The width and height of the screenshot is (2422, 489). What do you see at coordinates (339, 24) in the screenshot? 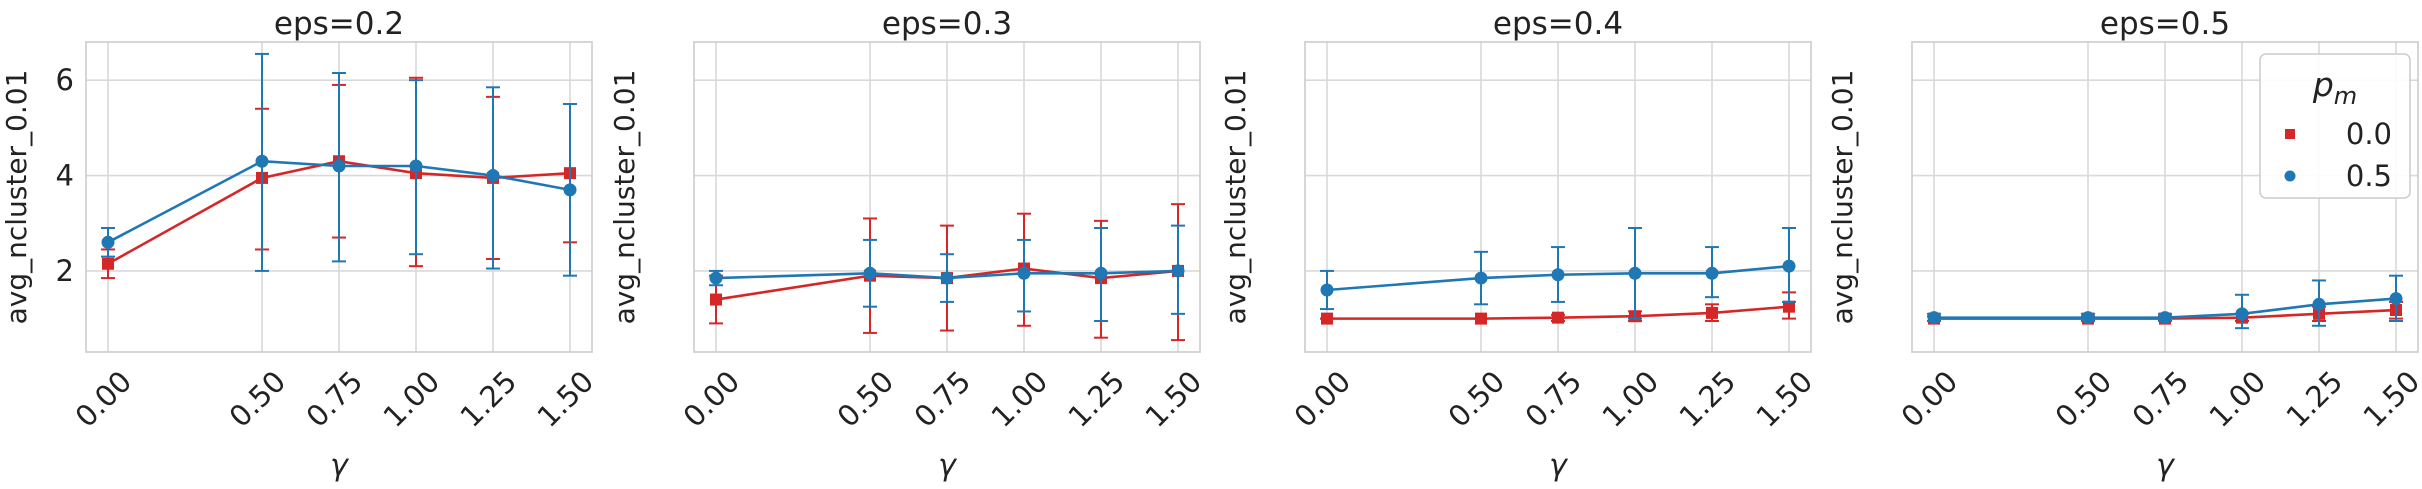
I see `subplot-title: eps=0.2` at bounding box center [339, 24].